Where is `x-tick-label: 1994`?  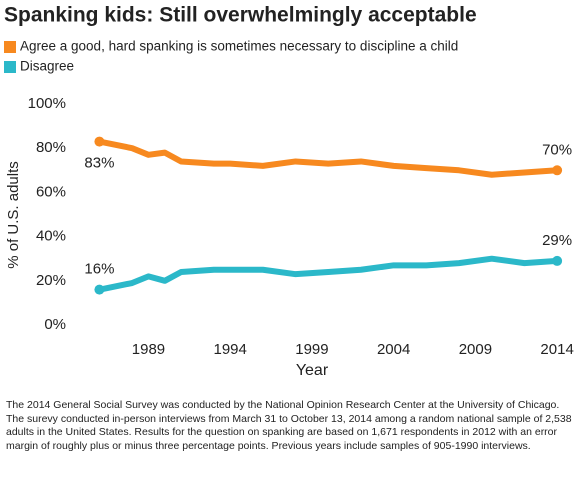 x-tick-label: 1994 is located at coordinates (230, 349).